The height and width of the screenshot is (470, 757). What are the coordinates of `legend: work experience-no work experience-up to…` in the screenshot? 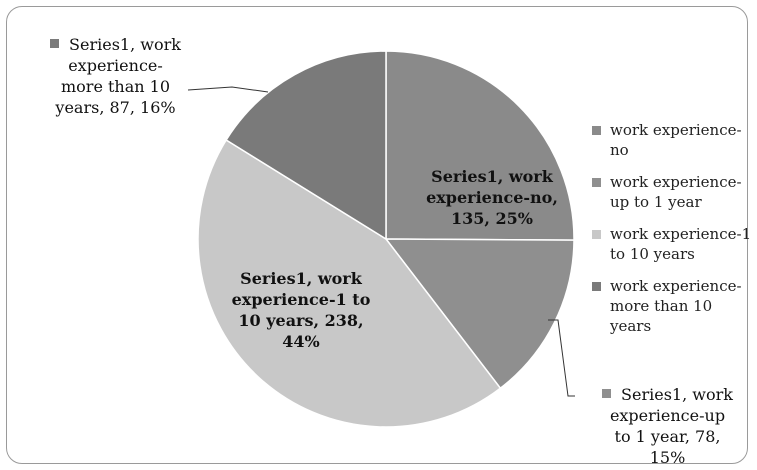 It's located at (671, 234).